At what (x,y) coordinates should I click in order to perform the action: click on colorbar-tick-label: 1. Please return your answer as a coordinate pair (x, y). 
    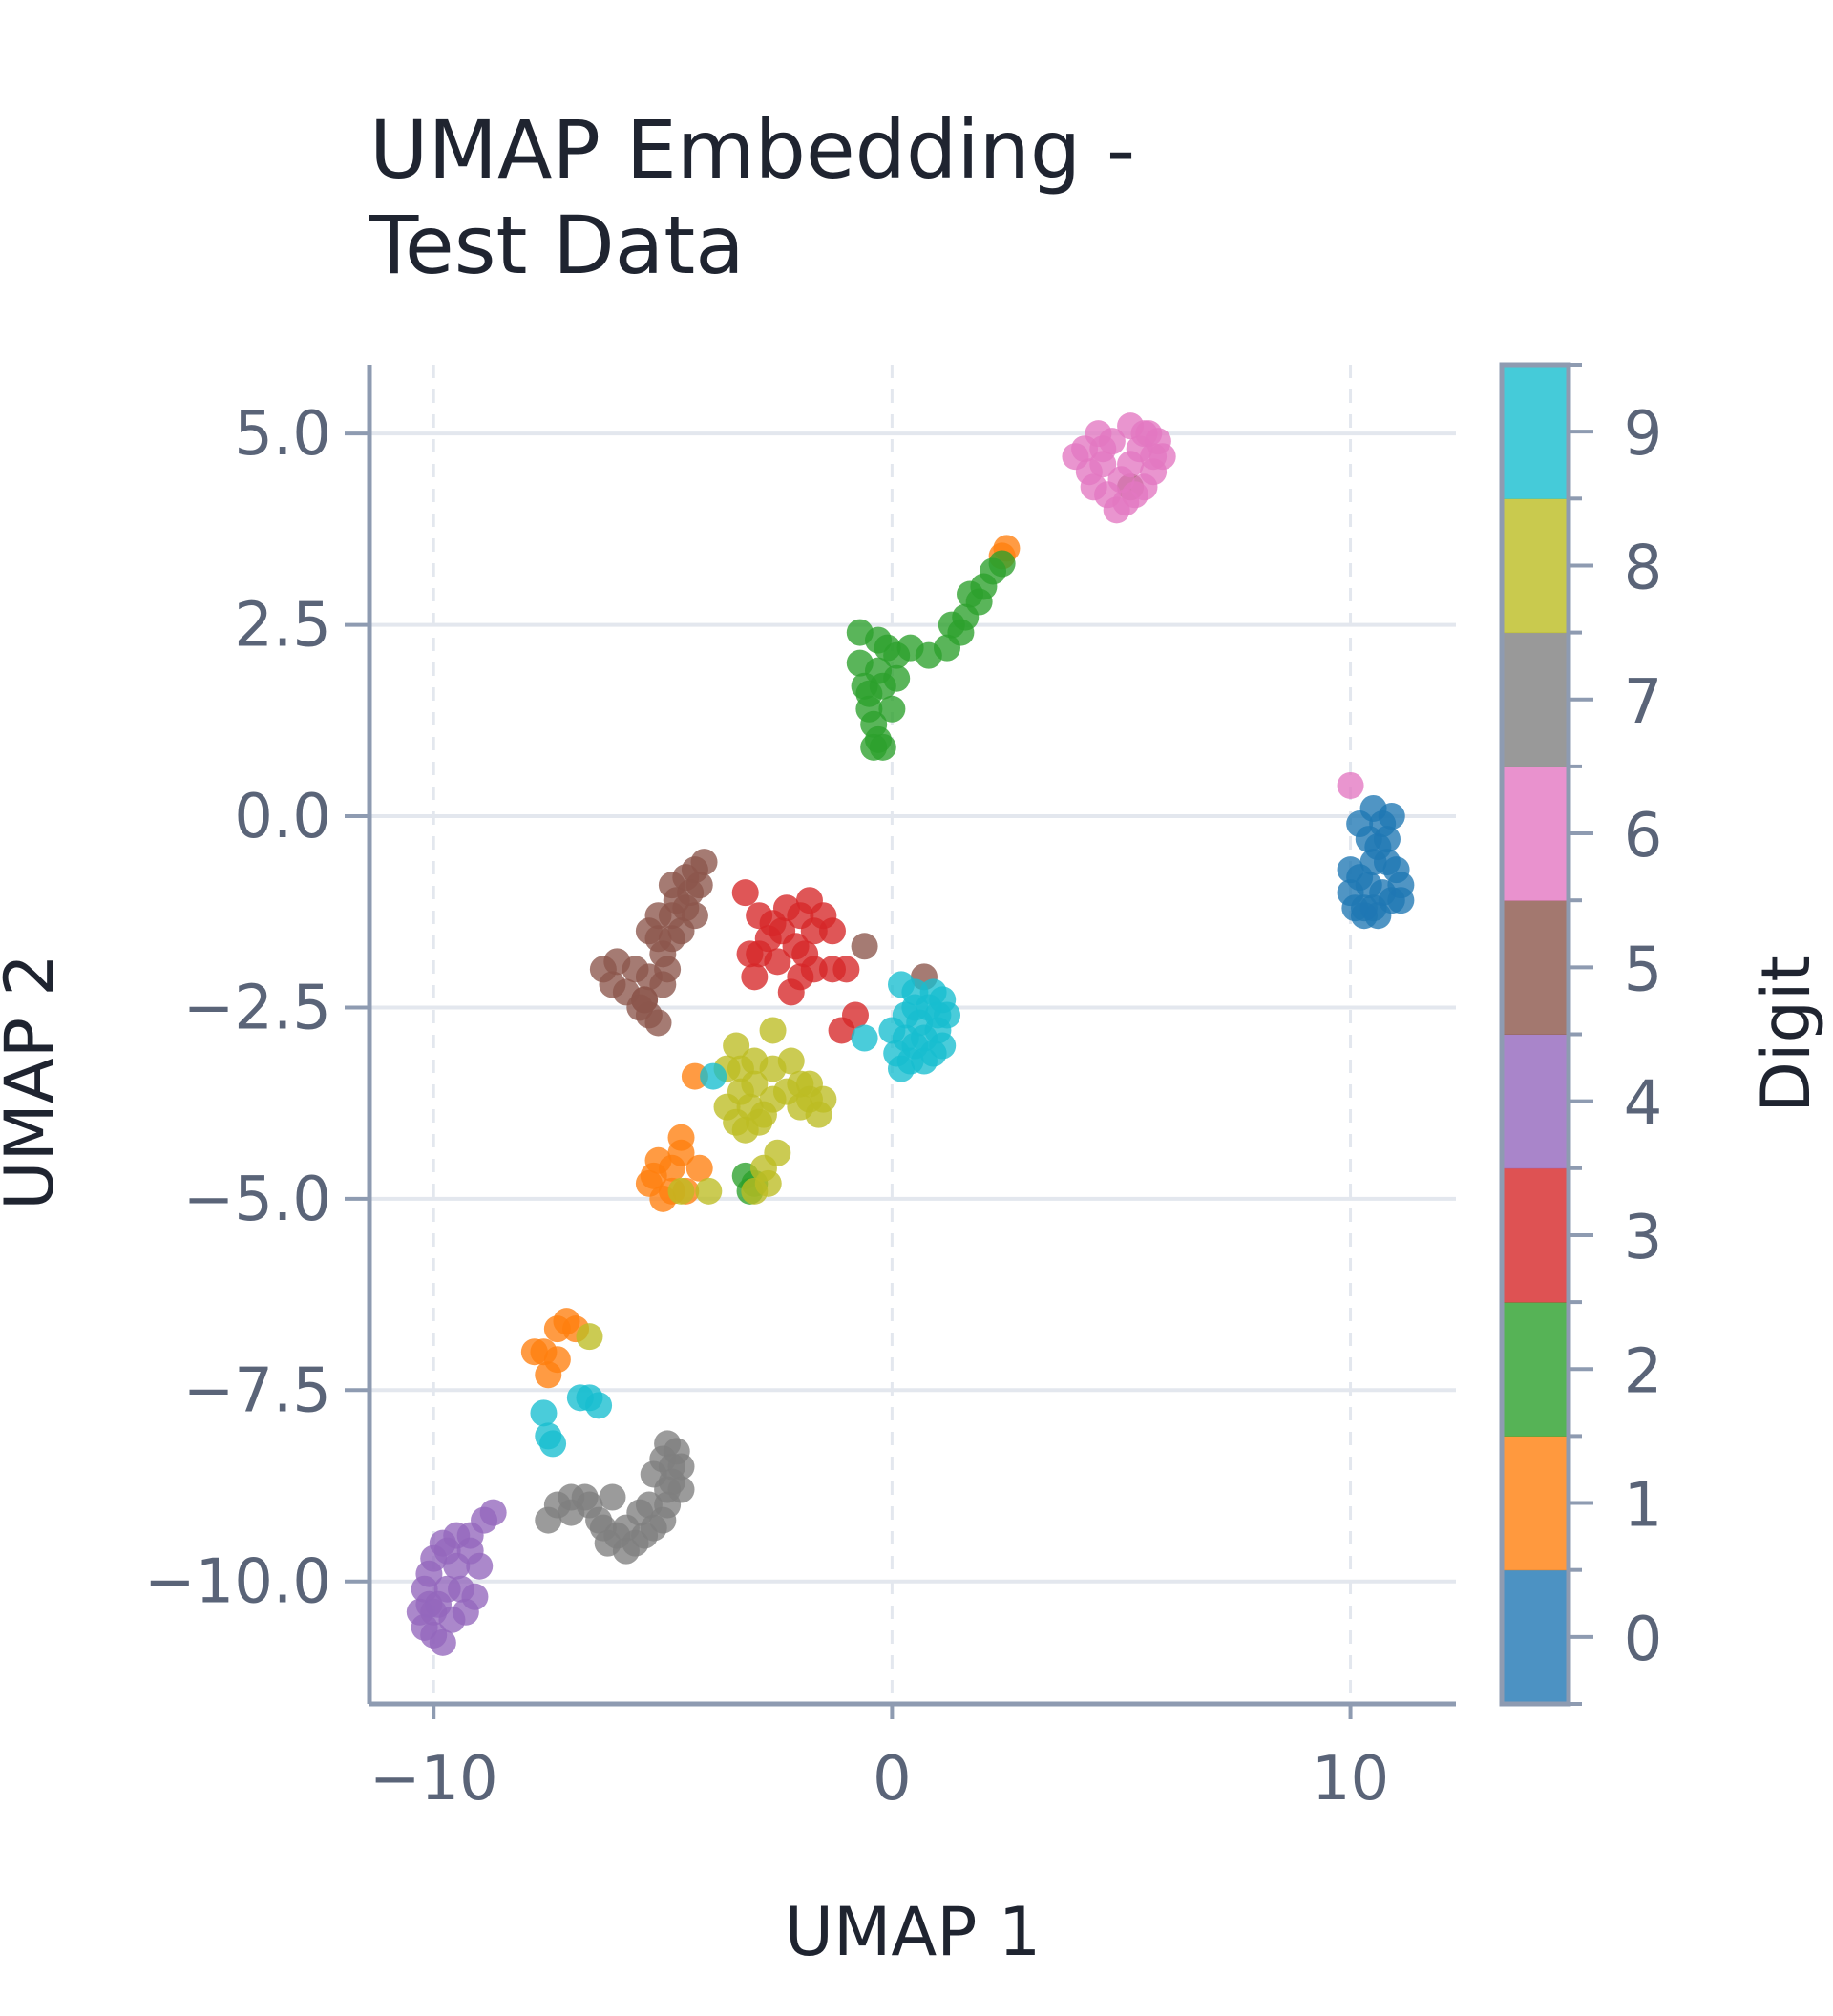
    Looking at the image, I should click on (1644, 1507).